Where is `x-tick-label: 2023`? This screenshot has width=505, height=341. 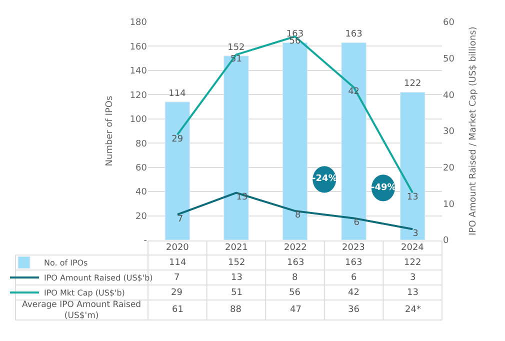
x-tick-label: 2023 is located at coordinates (353, 248).